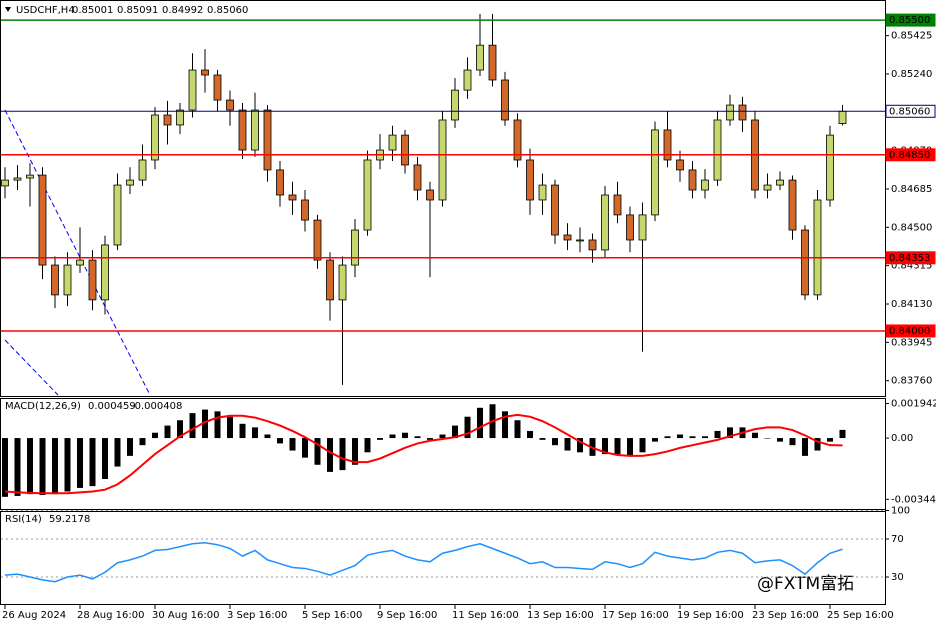  I want to click on watermark: @FXTM富拓, so click(805, 584).